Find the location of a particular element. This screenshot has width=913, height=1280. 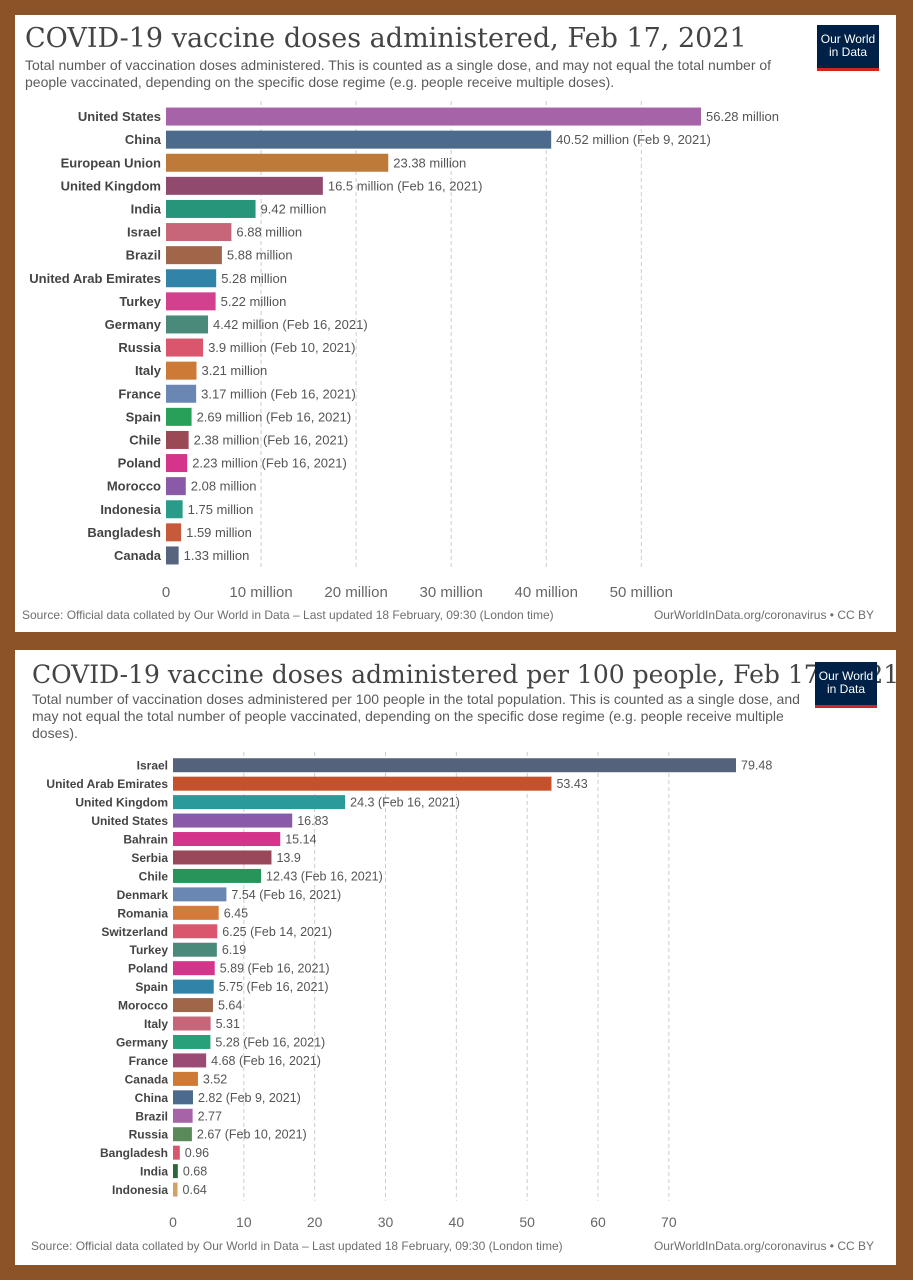

value-label: 5.28 million is located at coordinates (254, 278).